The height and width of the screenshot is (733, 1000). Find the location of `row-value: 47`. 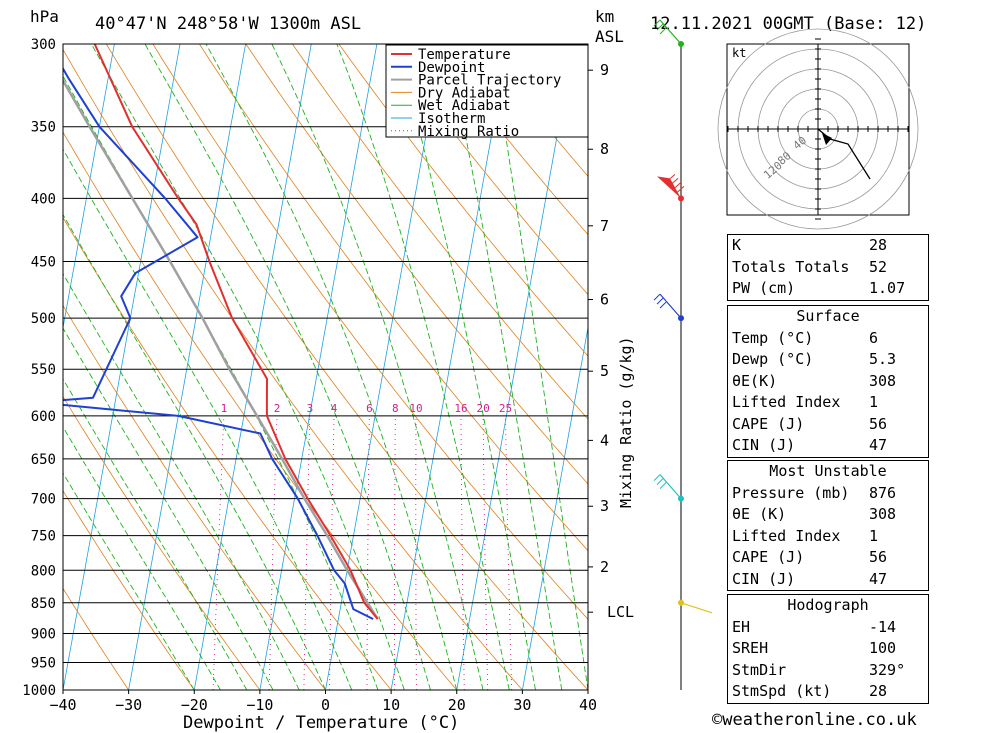

row-value: 47 is located at coordinates (878, 445).